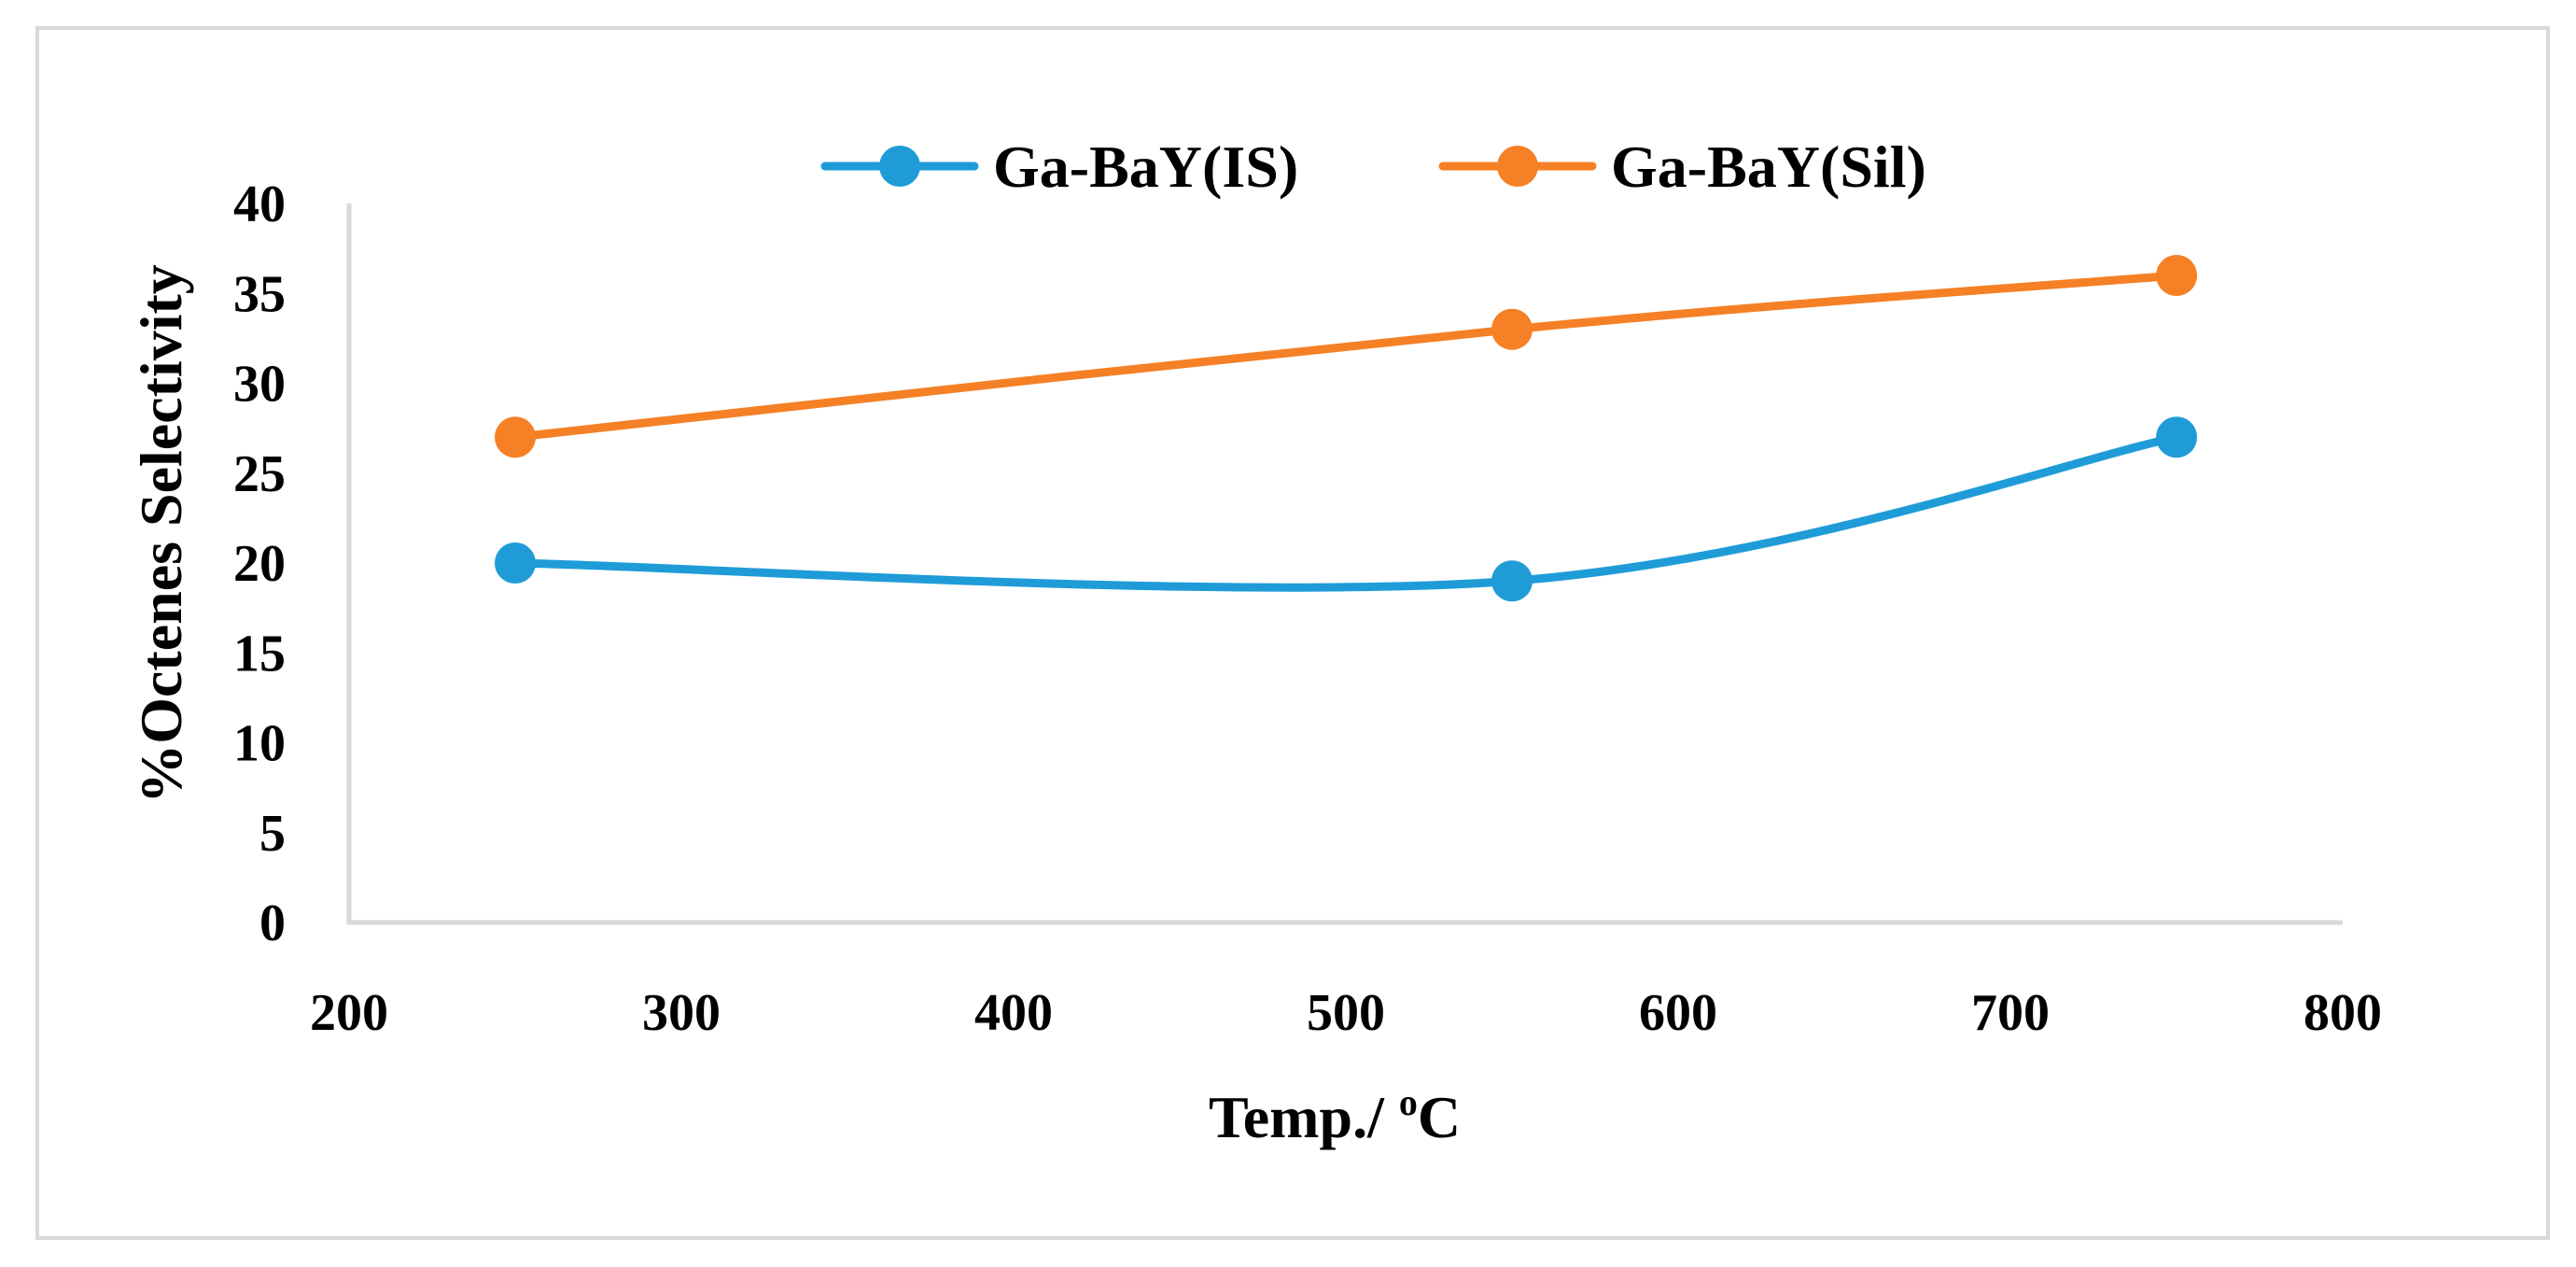 The image size is (2576, 1267). I want to click on legend-label-2: Ga-BaY(Sil), so click(1768, 167).